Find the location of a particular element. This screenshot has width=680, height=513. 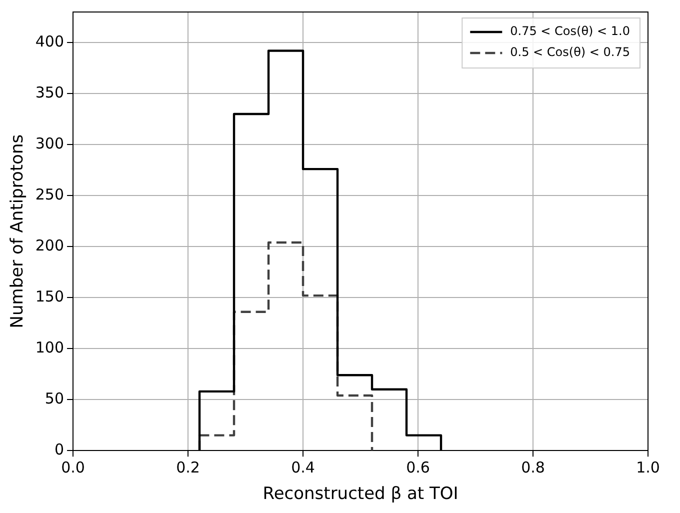

y-tick-label: 150 is located at coordinates (49, 296).